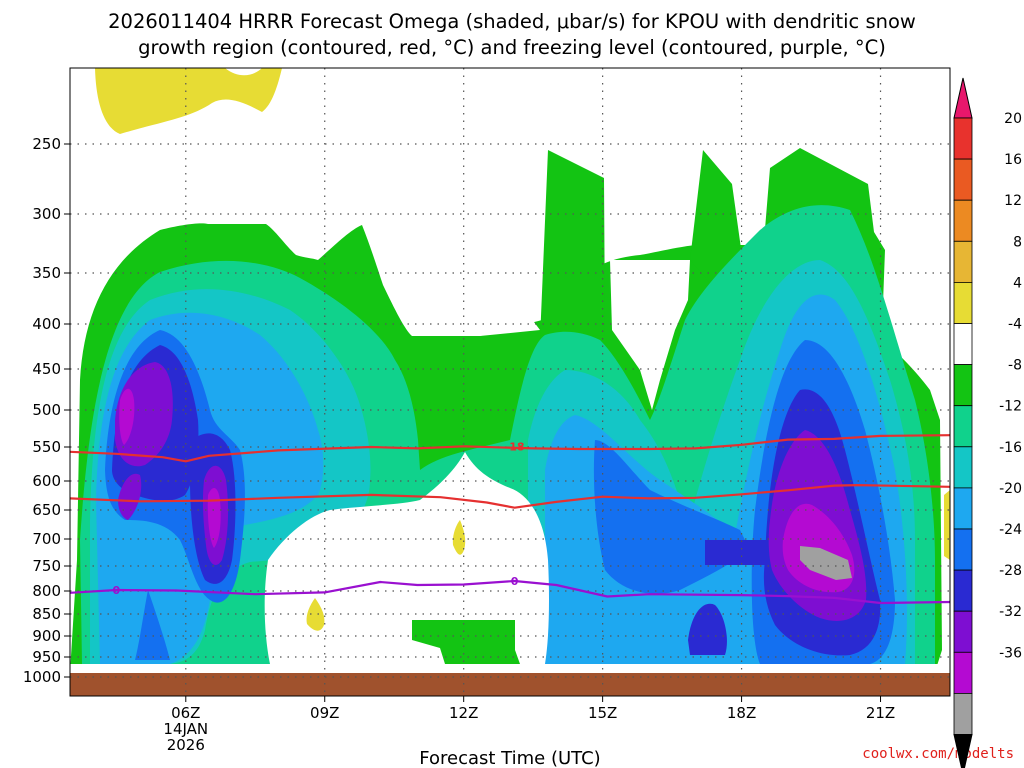 This screenshot has width=1024, height=768. Describe the element at coordinates (510, 592) in the screenshot. I see `contour-freezing-level` at that location.